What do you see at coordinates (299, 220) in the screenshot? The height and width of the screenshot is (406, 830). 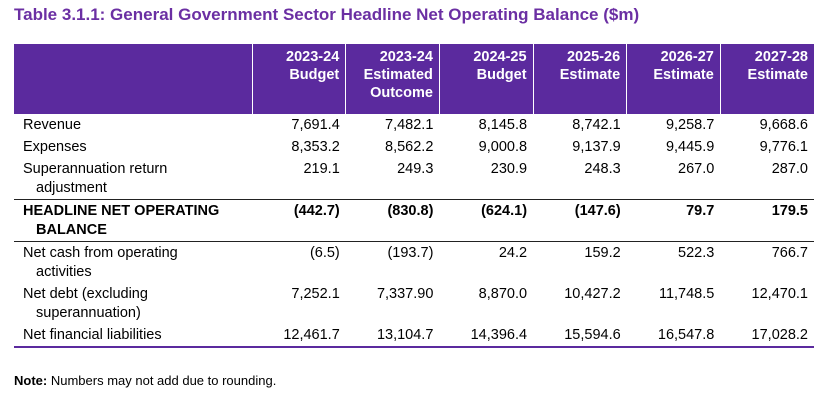 I see `table-cell: (442.7)` at bounding box center [299, 220].